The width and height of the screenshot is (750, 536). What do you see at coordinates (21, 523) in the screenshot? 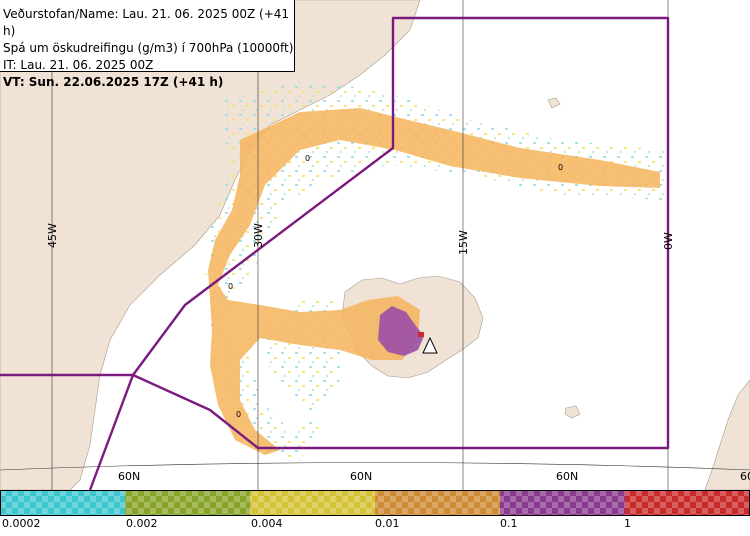
I see `legend-tick-1: 0.0002` at bounding box center [21, 523].